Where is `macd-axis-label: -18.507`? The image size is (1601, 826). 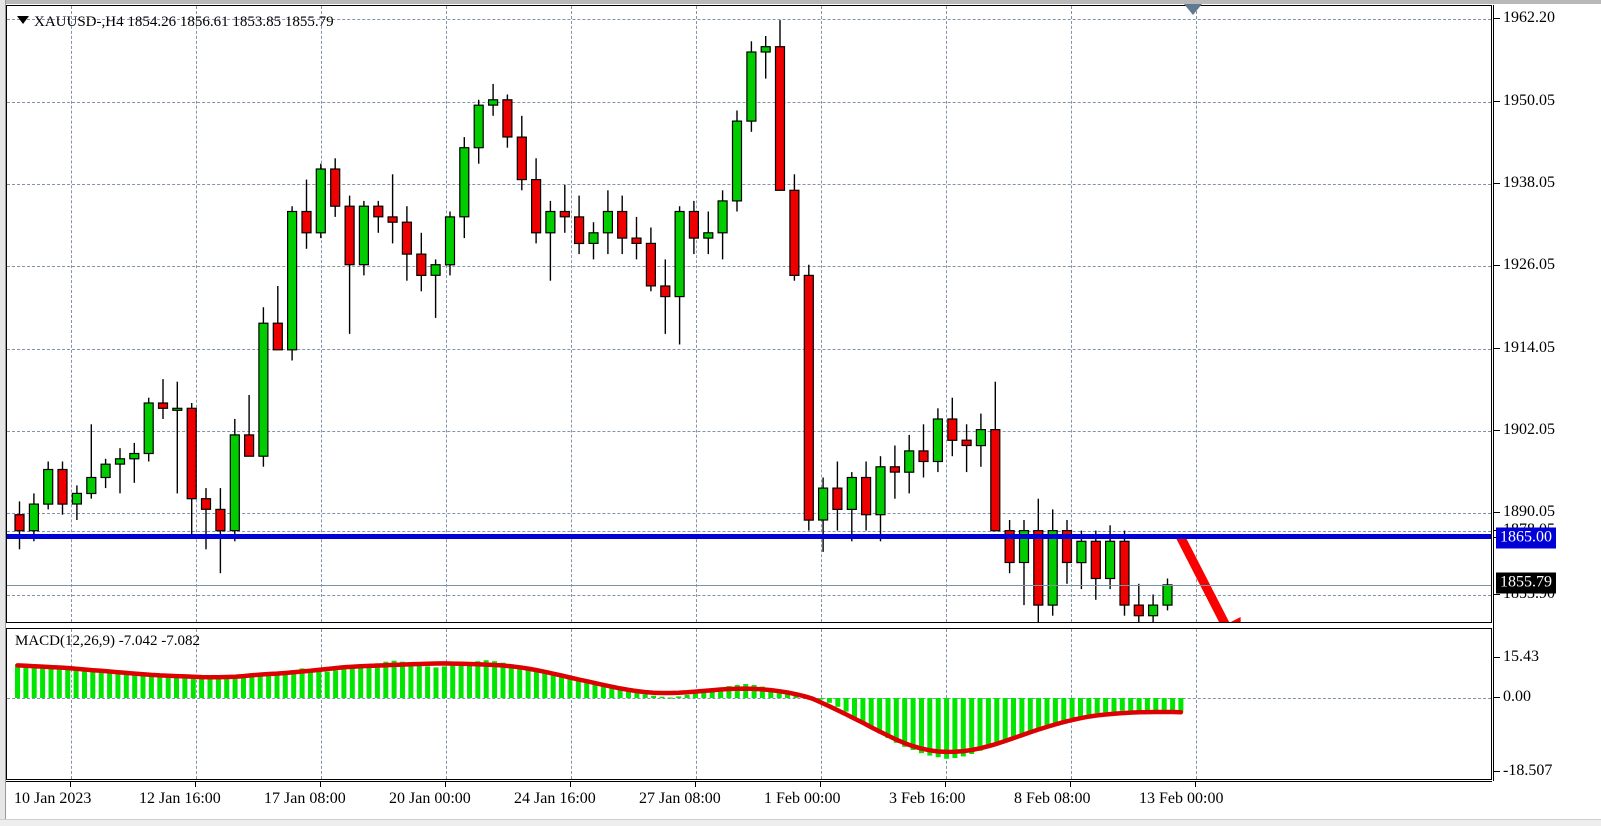 macd-axis-label: -18.507 is located at coordinates (1528, 770).